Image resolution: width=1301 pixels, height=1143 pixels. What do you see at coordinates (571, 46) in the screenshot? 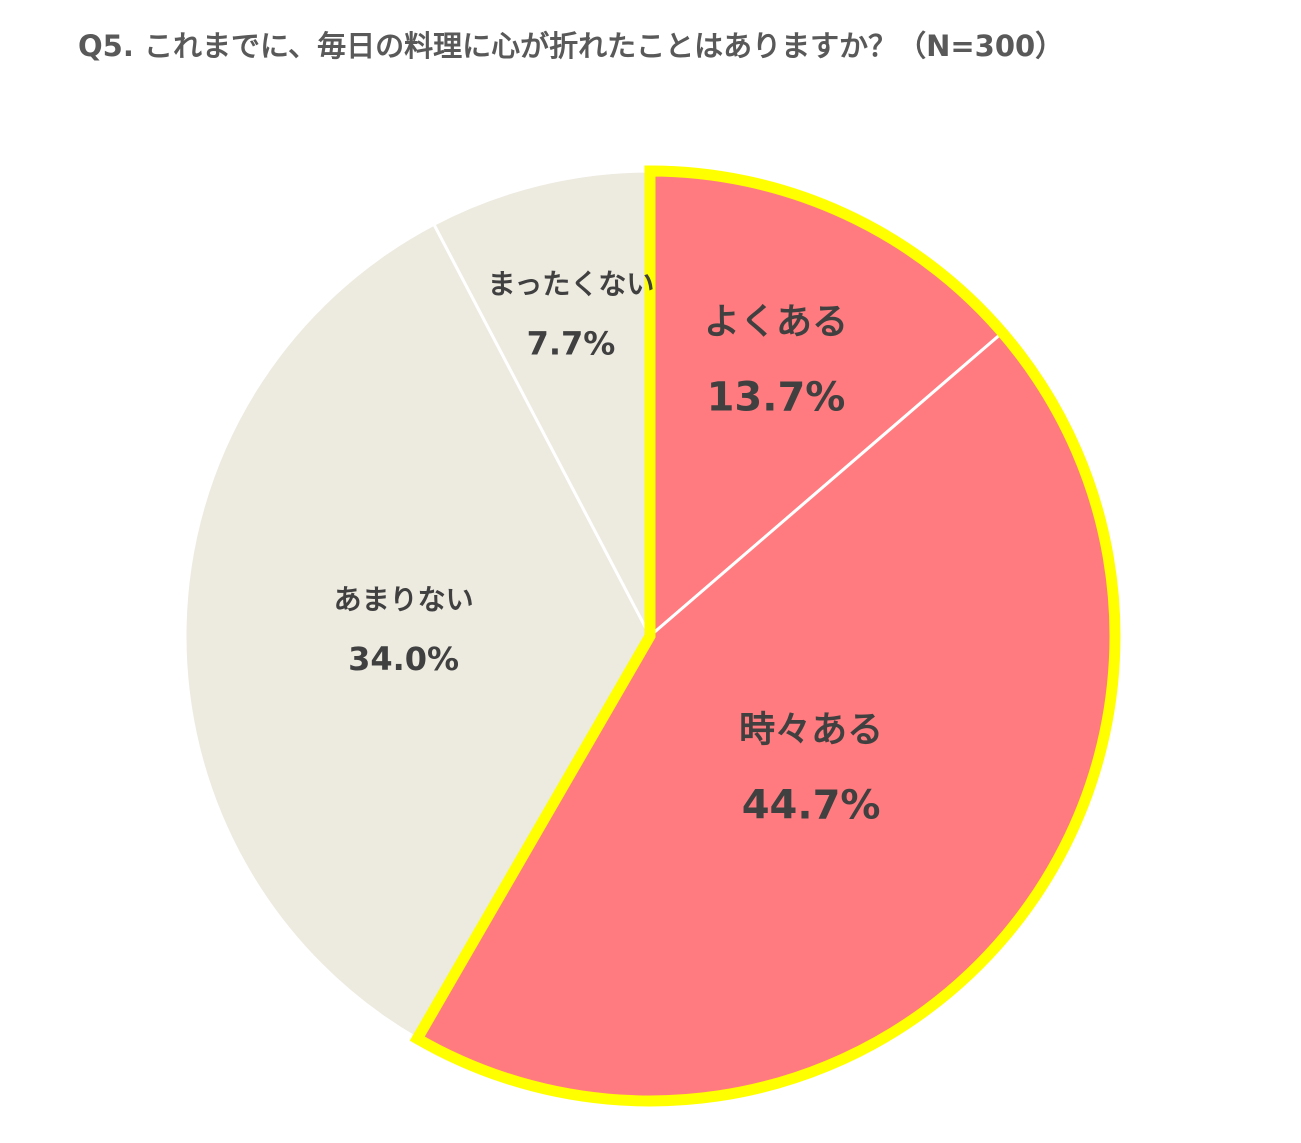
I see `chart-title: Q5. これまでに、毎日の料理に心が折れたことはありますか？（N=300）` at bounding box center [571, 46].